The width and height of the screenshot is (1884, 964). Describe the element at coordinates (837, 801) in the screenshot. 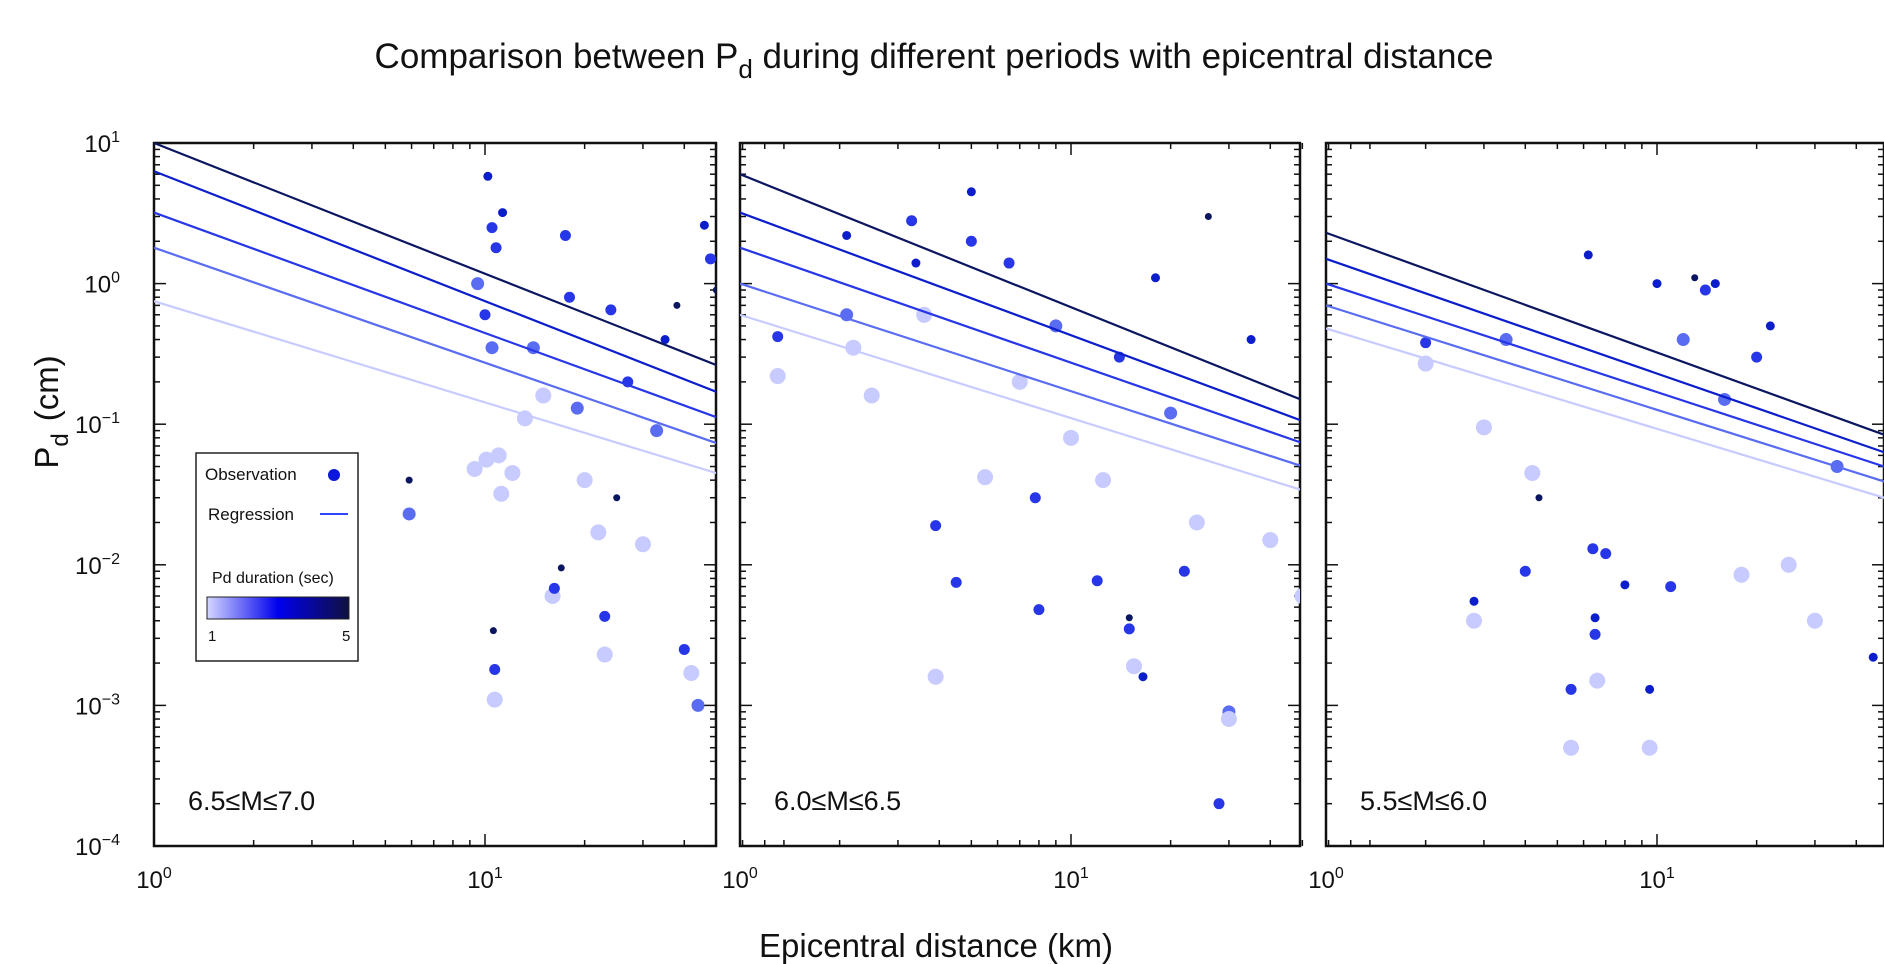

I see `panel-magnitude-label: 6.0≤M≤6.5` at that location.